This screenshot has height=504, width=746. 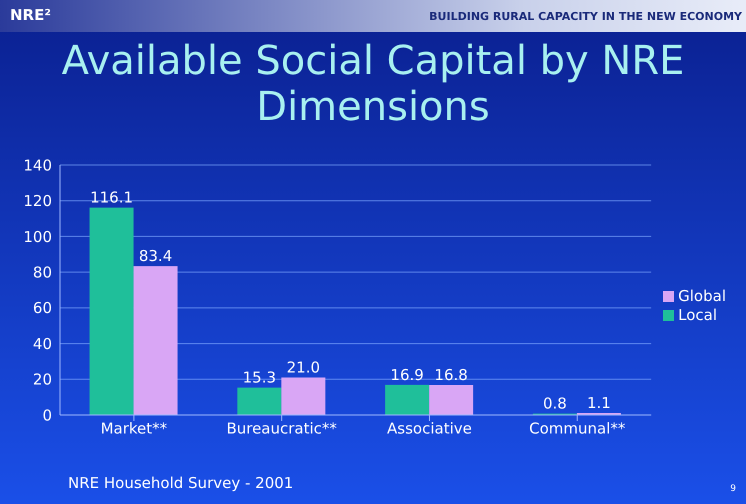 What do you see at coordinates (42, 308) in the screenshot?
I see `y-tick-label: 60` at bounding box center [42, 308].